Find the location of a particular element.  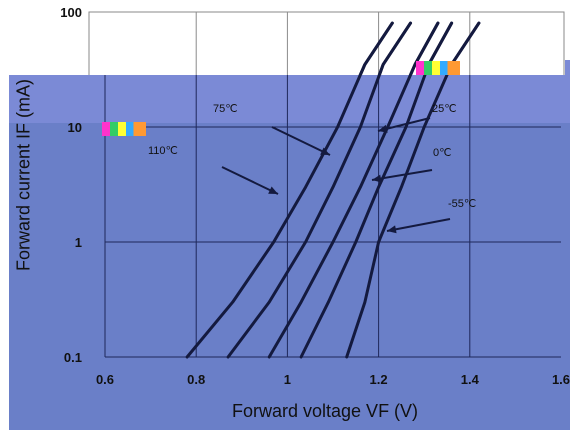

overlay-band-light is located at coordinates (289, 99).